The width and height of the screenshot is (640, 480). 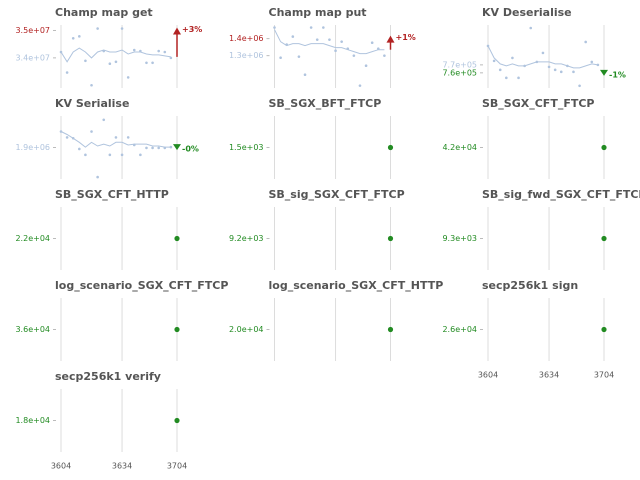 What do you see at coordinates (32, 30) in the screenshot?
I see `y-tick-label: 3.5e+07` at bounding box center [32, 30].